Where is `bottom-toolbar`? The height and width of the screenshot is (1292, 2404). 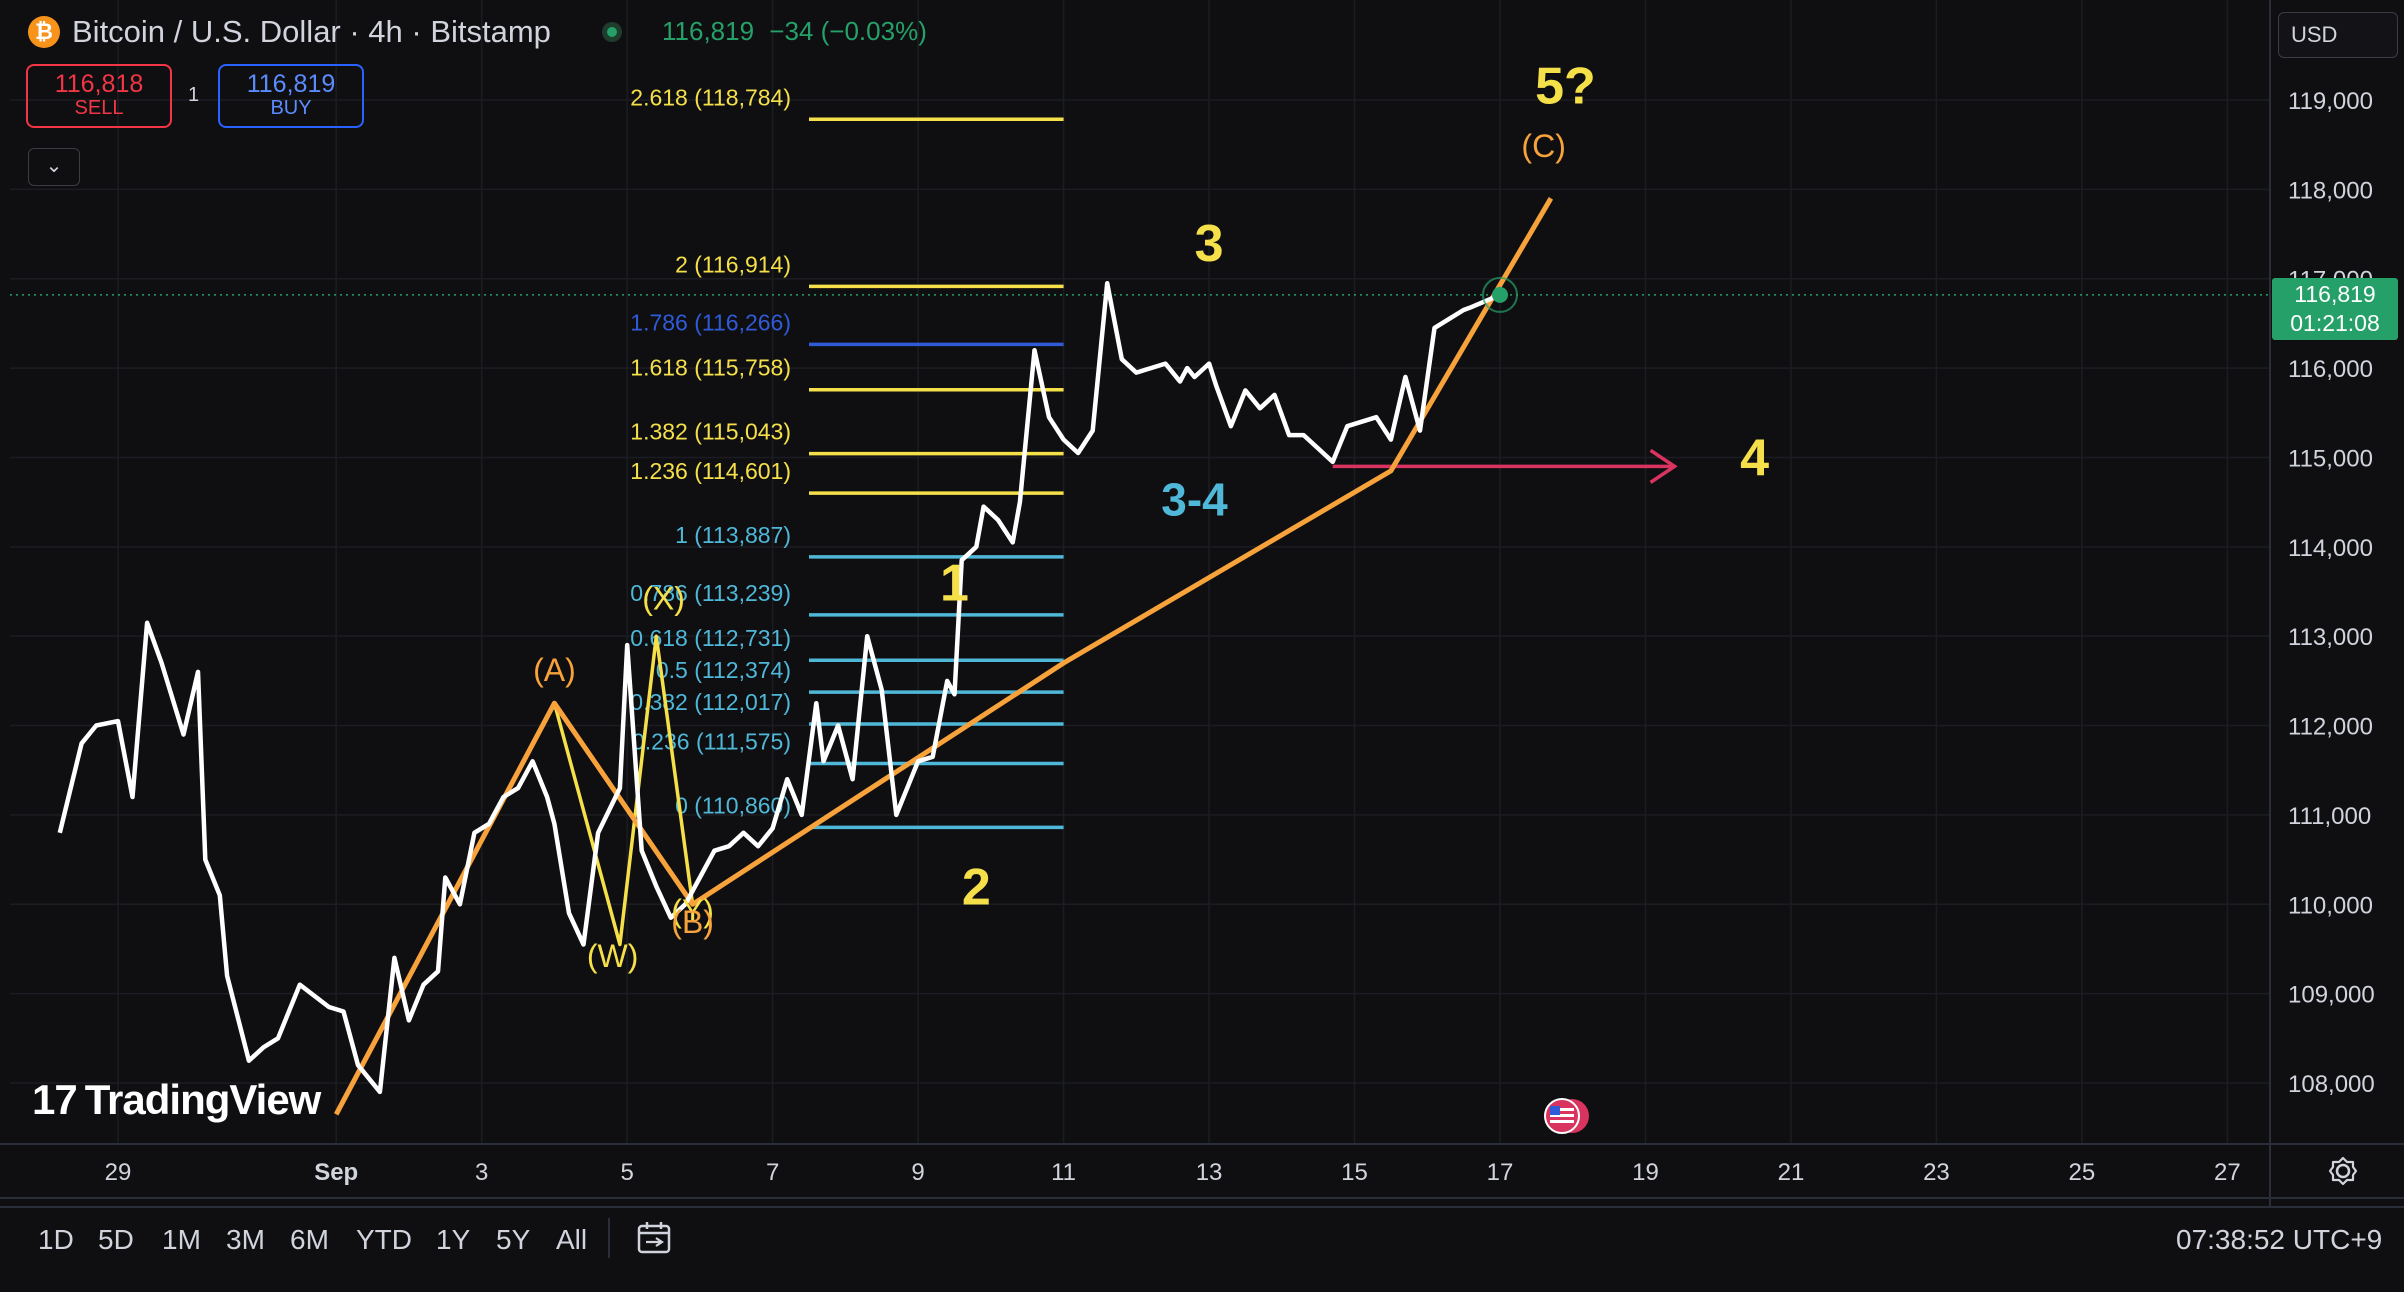 bottom-toolbar is located at coordinates (1202, 1242).